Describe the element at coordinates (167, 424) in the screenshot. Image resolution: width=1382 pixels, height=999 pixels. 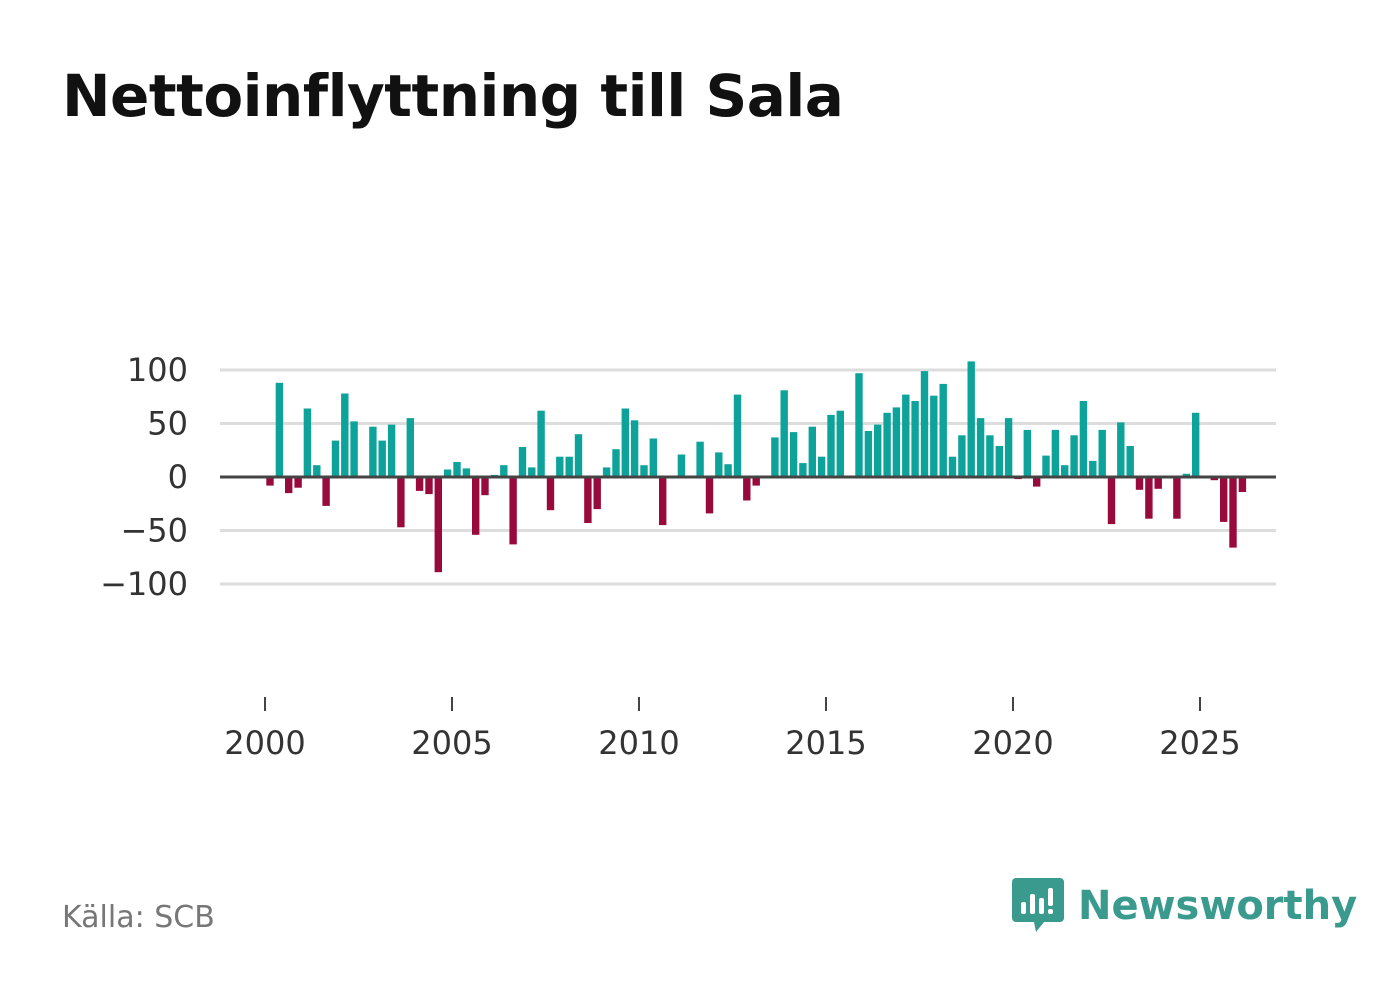
I see `y-tick-label: 50` at that location.